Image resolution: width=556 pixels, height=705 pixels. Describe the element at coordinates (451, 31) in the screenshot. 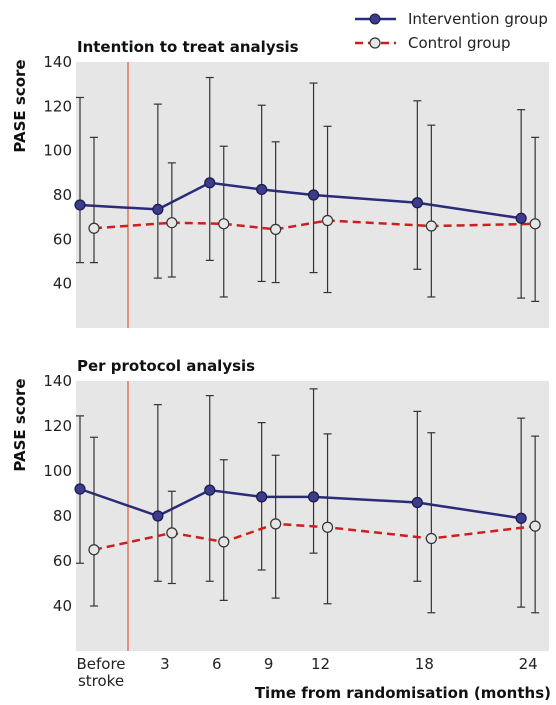

I see `legend: Intervention group Control group` at that location.